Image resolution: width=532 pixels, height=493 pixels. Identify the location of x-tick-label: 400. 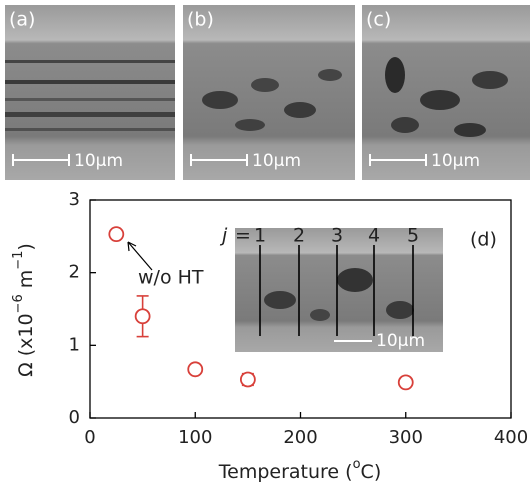
(511, 437).